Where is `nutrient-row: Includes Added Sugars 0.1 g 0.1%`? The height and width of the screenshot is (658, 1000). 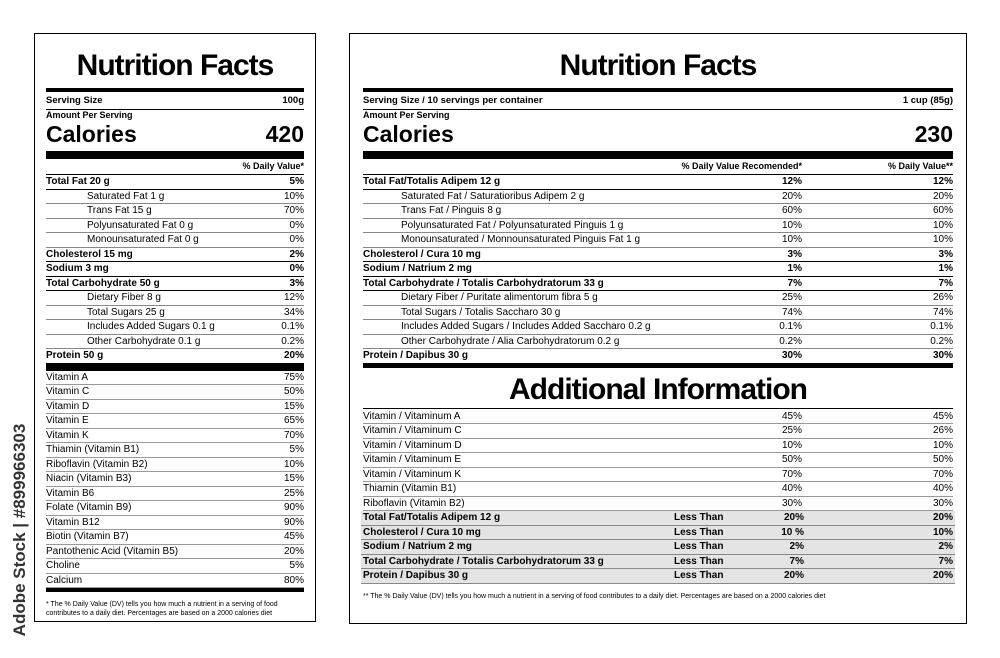
nutrient-row: Includes Added Sugars 0.1 g 0.1% is located at coordinates (175, 327).